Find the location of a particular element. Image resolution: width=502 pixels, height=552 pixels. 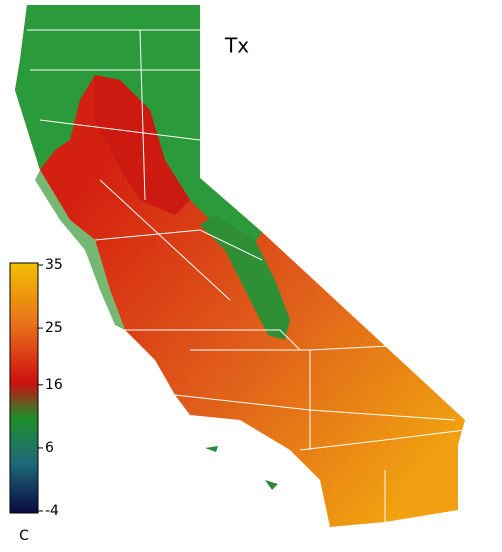

sacramento-valley is located at coordinates (142, 145).